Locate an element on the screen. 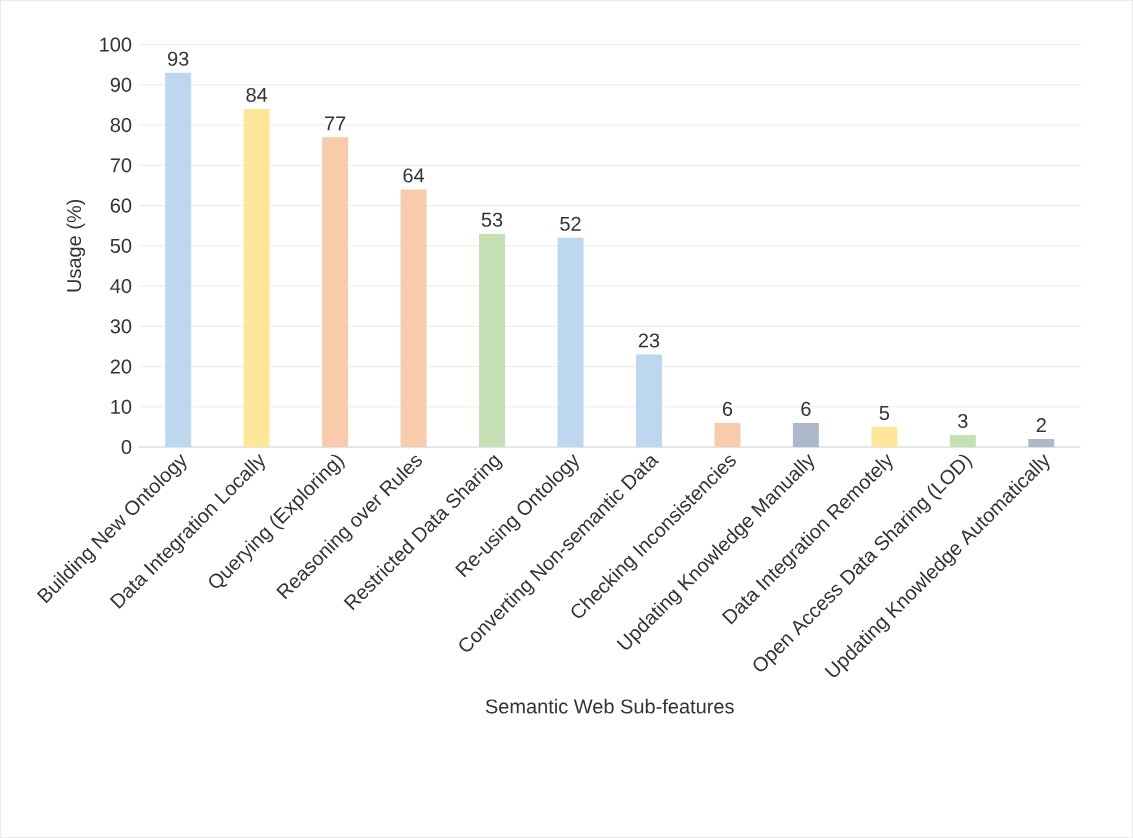 The width and height of the screenshot is (1133, 838). data-label: 77 is located at coordinates (335, 123).